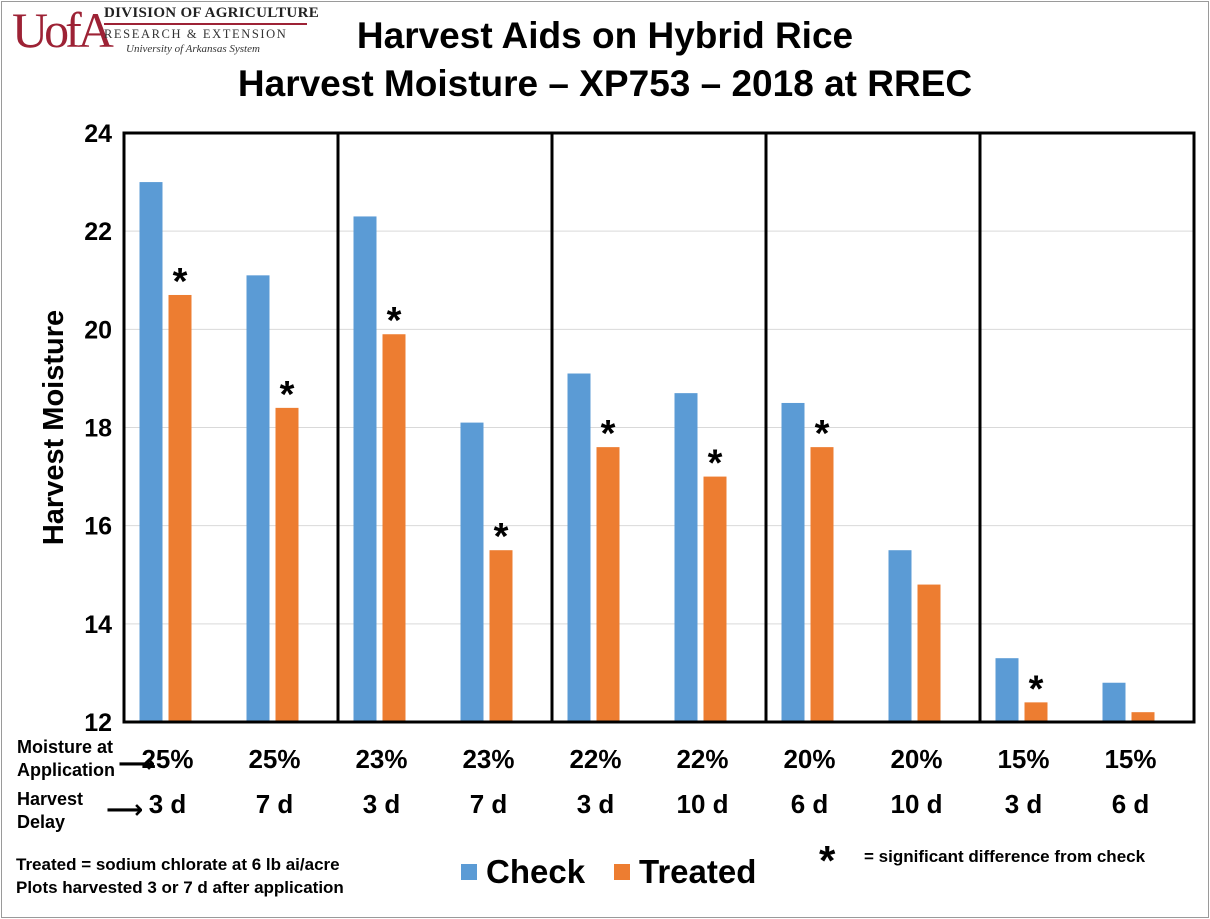 This screenshot has height=919, width=1210. Describe the element at coordinates (605, 35) in the screenshot. I see `chart-title-line1: Harvest Aids on Hybrid Rice` at that location.